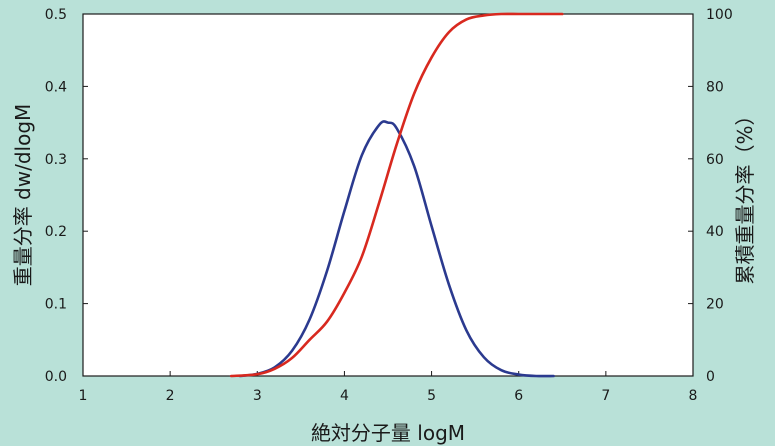 The width and height of the screenshot is (775, 446). I want to click on x-tick-label: 2, so click(170, 396).